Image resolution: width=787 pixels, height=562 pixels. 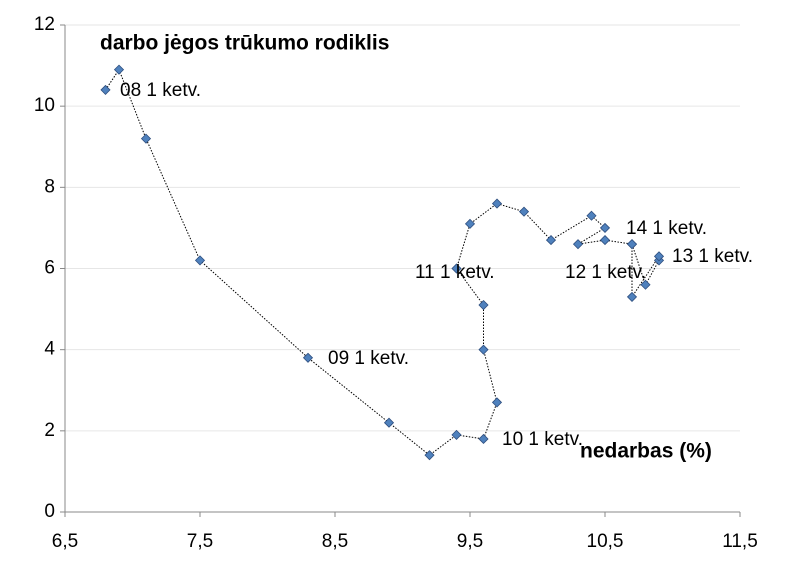 I want to click on x-tick-label: 9,5, so click(x=470, y=541).